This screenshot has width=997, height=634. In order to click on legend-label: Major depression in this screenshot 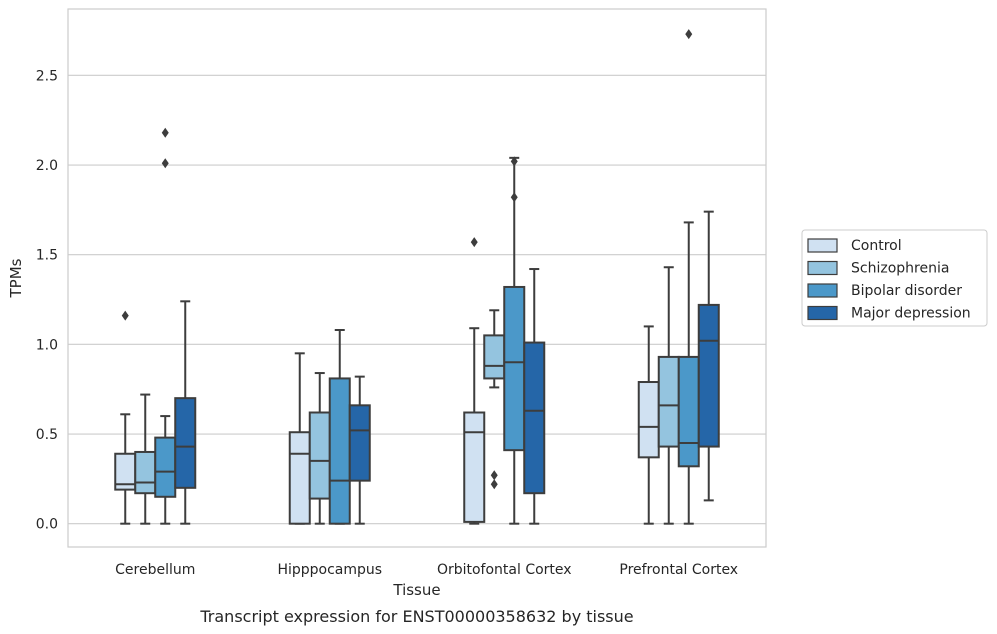, I will do `click(911, 314)`.